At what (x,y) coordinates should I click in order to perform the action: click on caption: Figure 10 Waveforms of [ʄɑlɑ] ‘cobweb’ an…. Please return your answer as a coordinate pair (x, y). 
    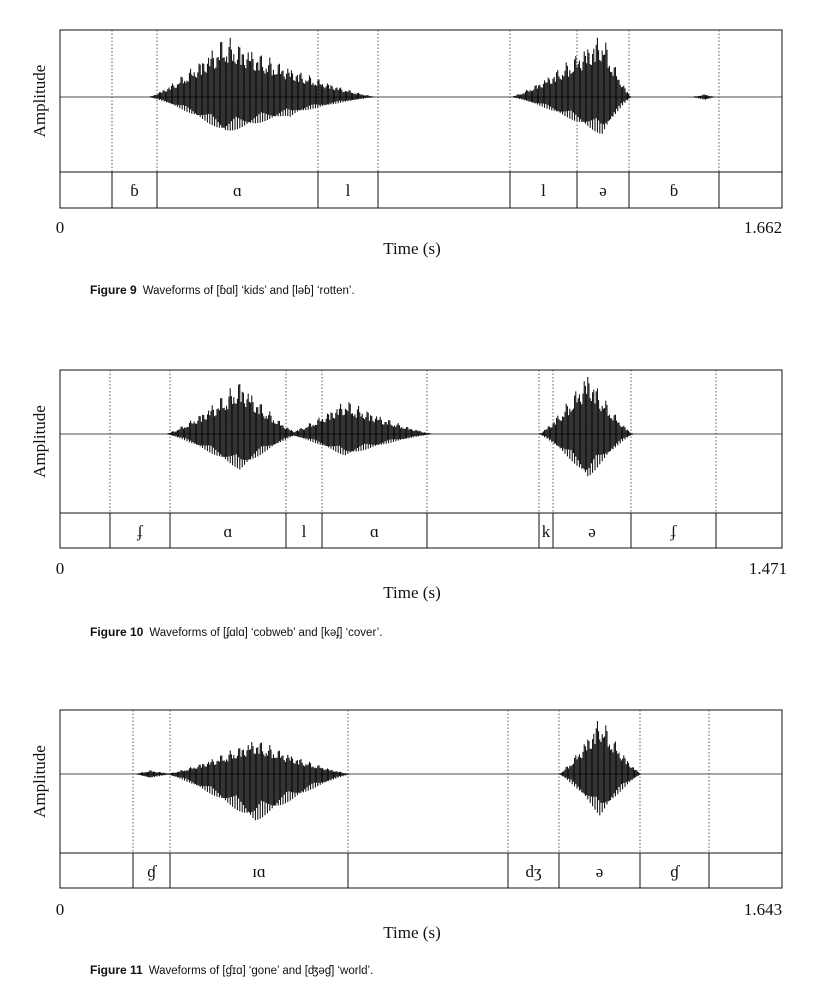
    Looking at the image, I should click on (236, 632).